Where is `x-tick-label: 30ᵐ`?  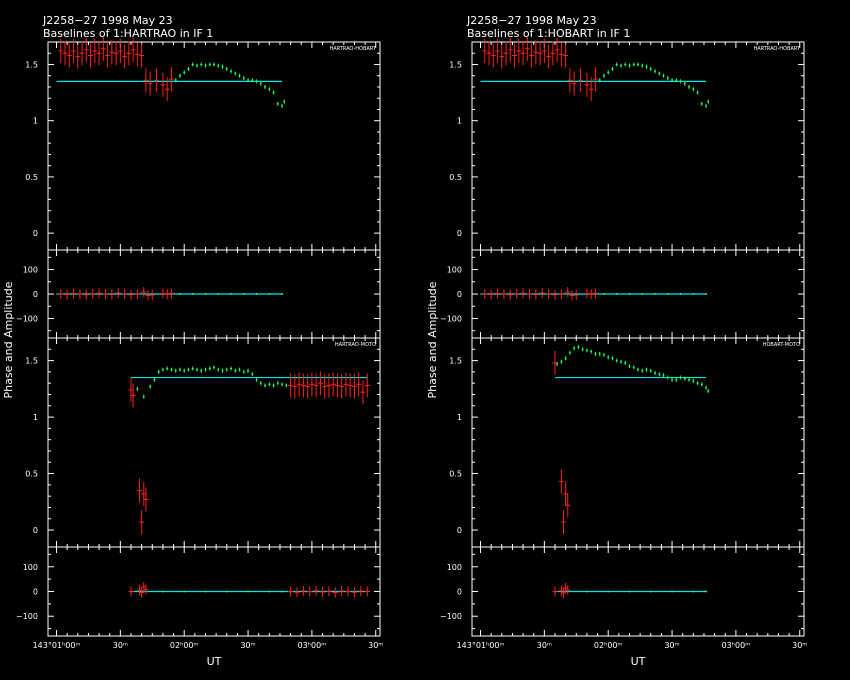
x-tick-label: 30ᵐ is located at coordinates (671, 645).